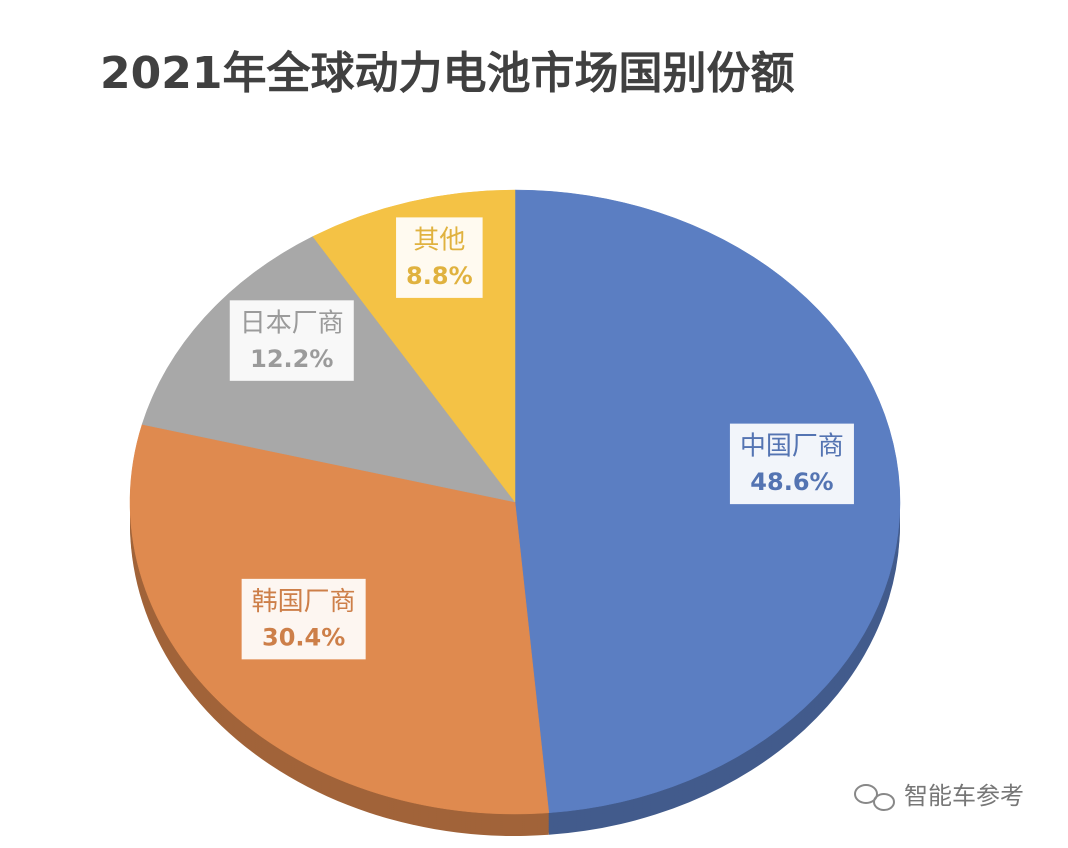  I want to click on watermark-icon, so click(874, 797).